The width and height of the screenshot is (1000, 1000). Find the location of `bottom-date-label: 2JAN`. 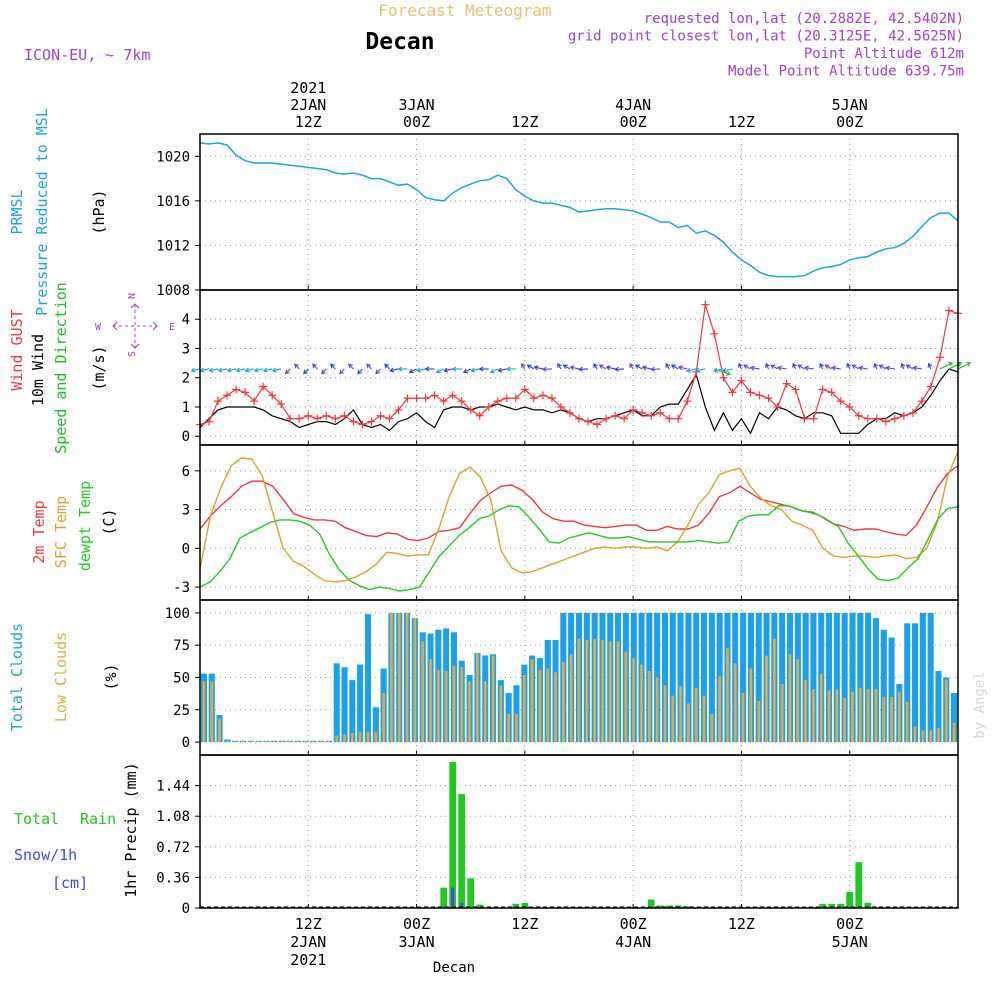

bottom-date-label: 2JAN is located at coordinates (308, 942).